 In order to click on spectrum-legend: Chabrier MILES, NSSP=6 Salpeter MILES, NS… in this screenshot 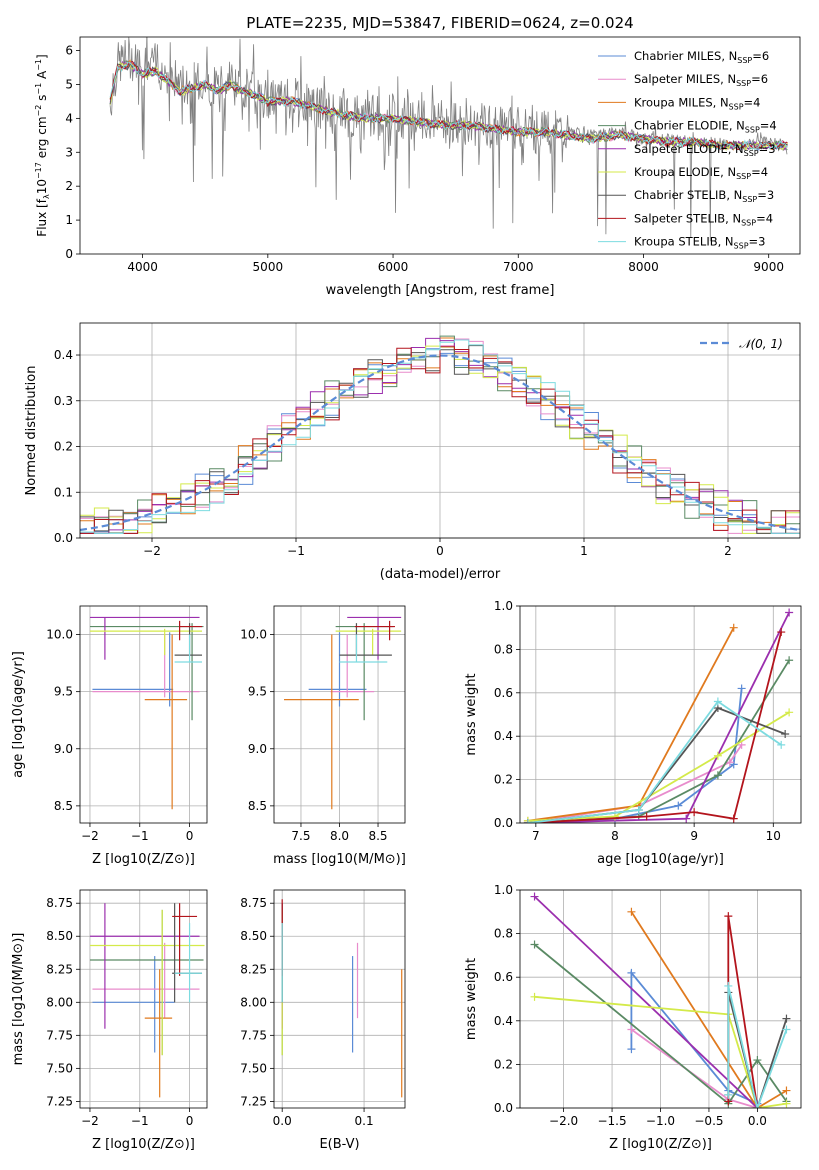, I will do `click(687, 150)`.